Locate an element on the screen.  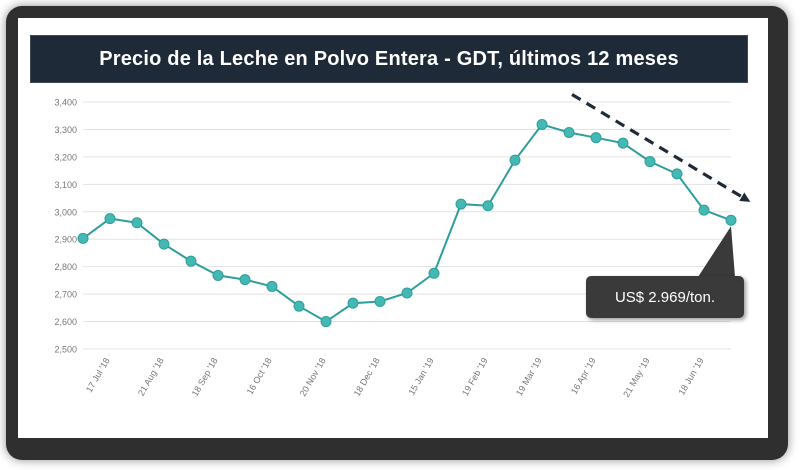
y-tick-label: 3,200 is located at coordinates (65, 157).